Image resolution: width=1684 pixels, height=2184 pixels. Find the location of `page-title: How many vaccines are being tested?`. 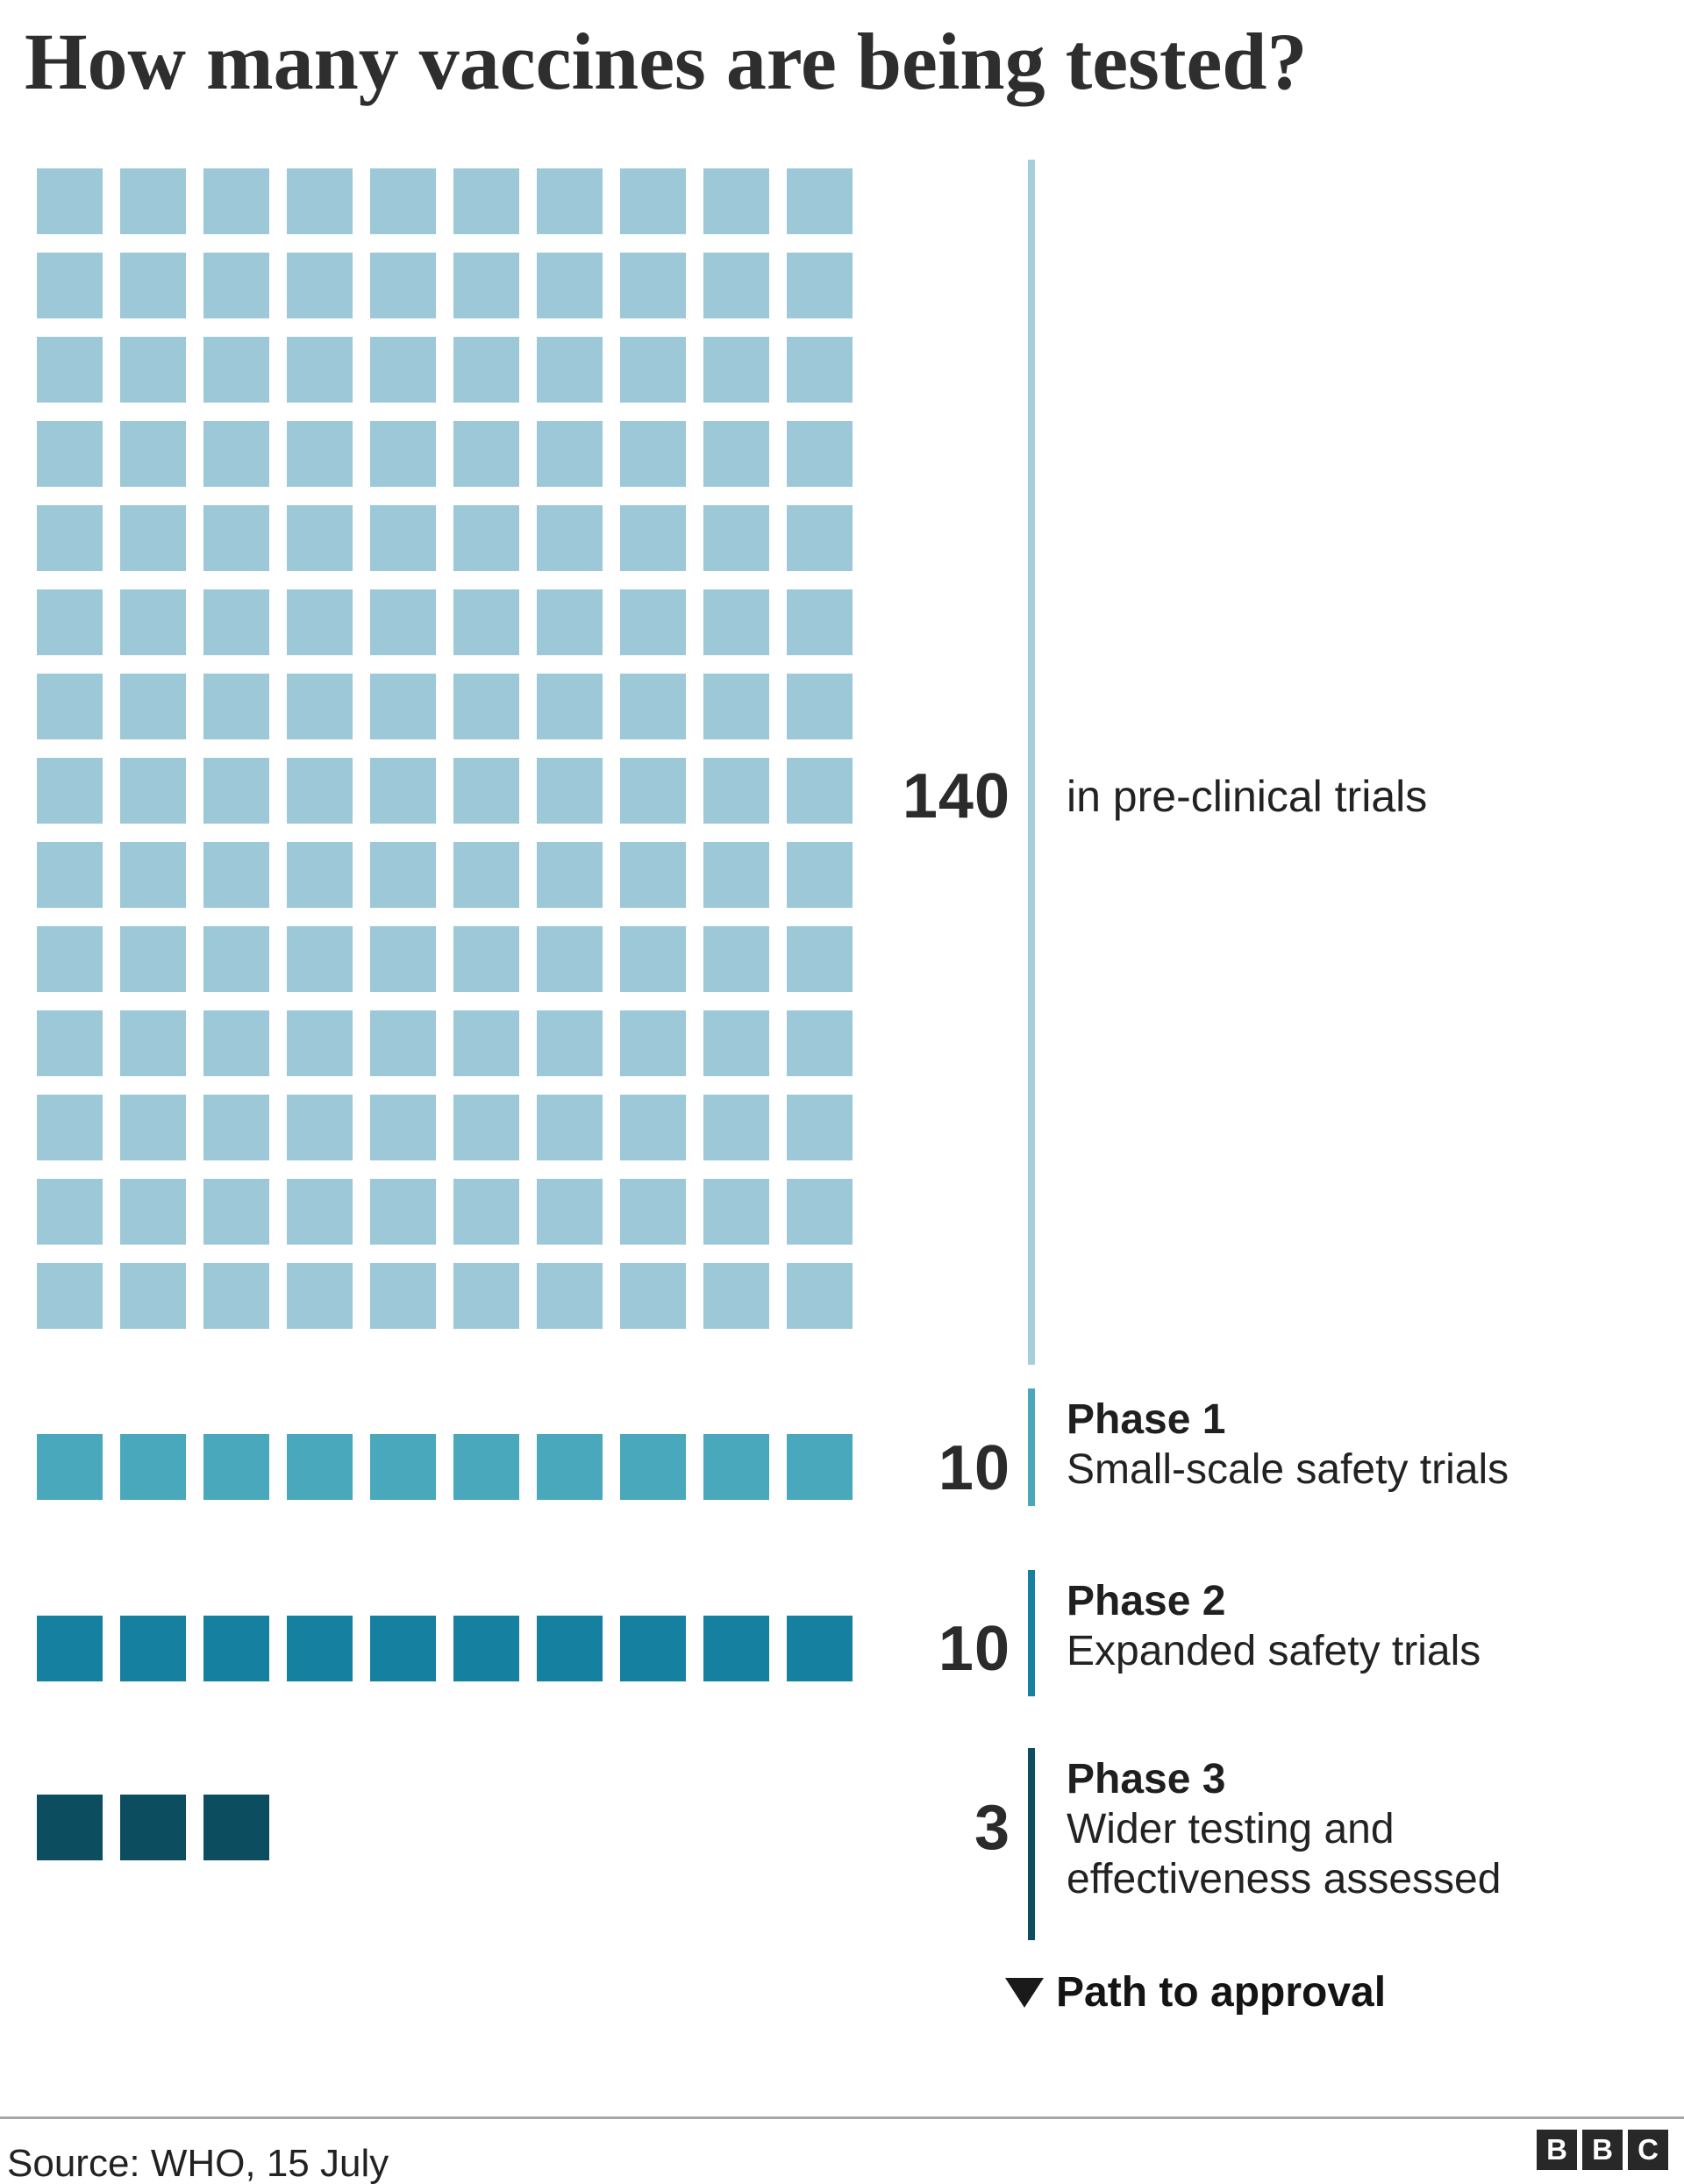

page-title: How many vaccines are being tested? is located at coordinates (666, 61).